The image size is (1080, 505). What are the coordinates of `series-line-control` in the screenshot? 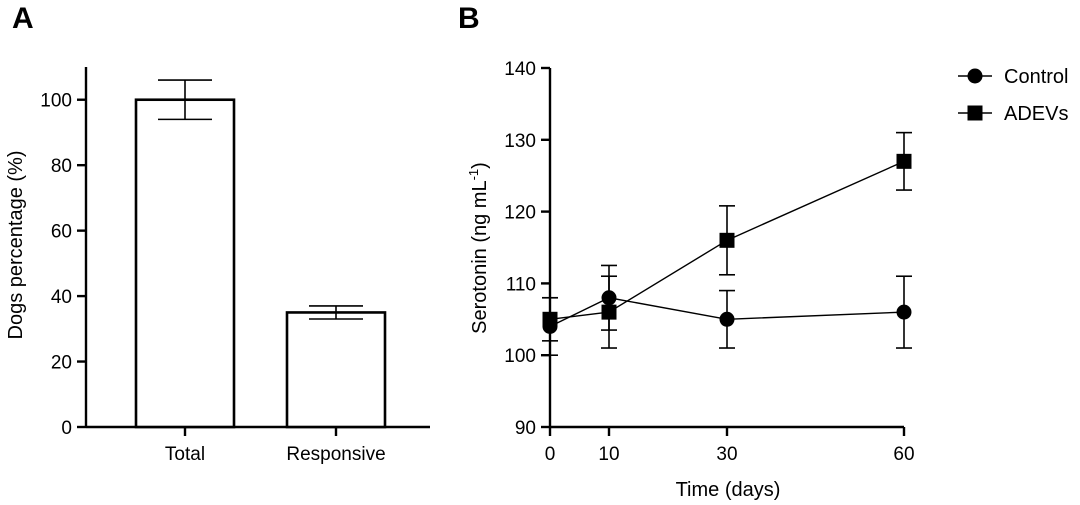 It's located at (727, 312).